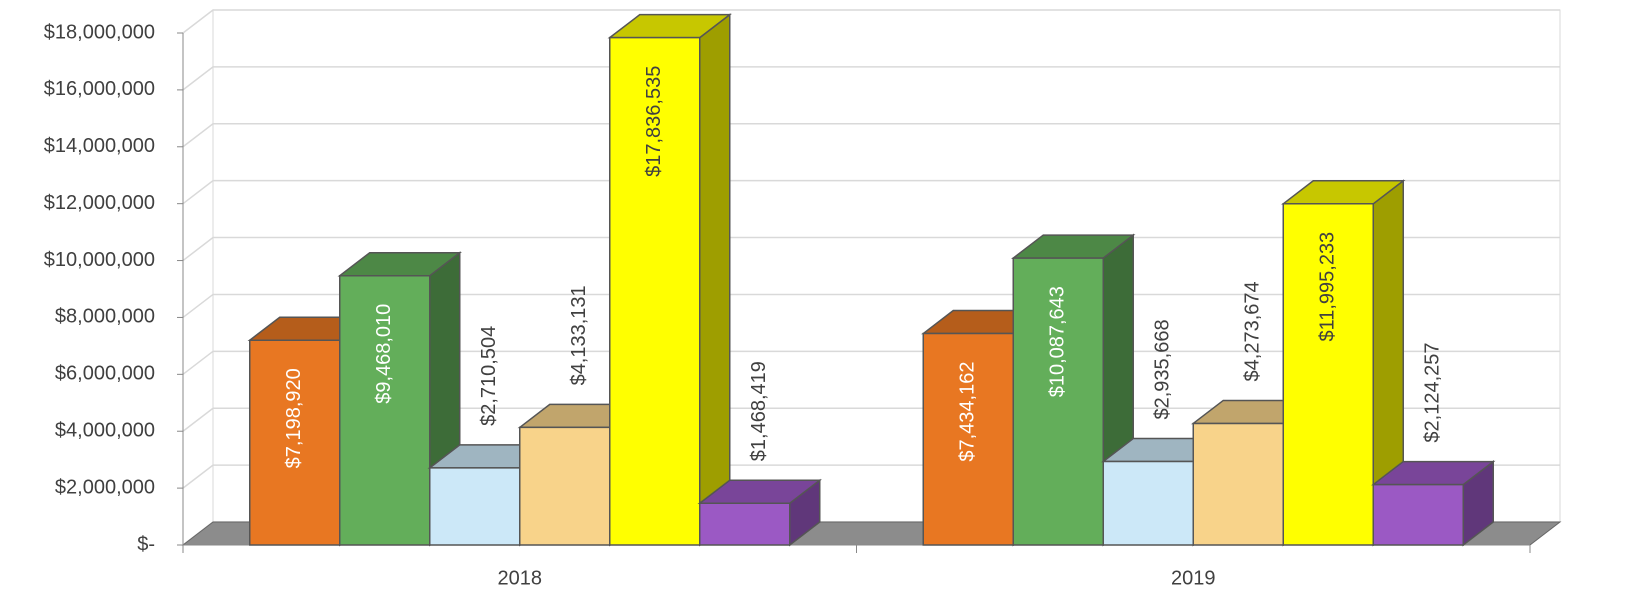  What do you see at coordinates (99, 260) in the screenshot?
I see `y-tick-label: $10,000,000` at bounding box center [99, 260].